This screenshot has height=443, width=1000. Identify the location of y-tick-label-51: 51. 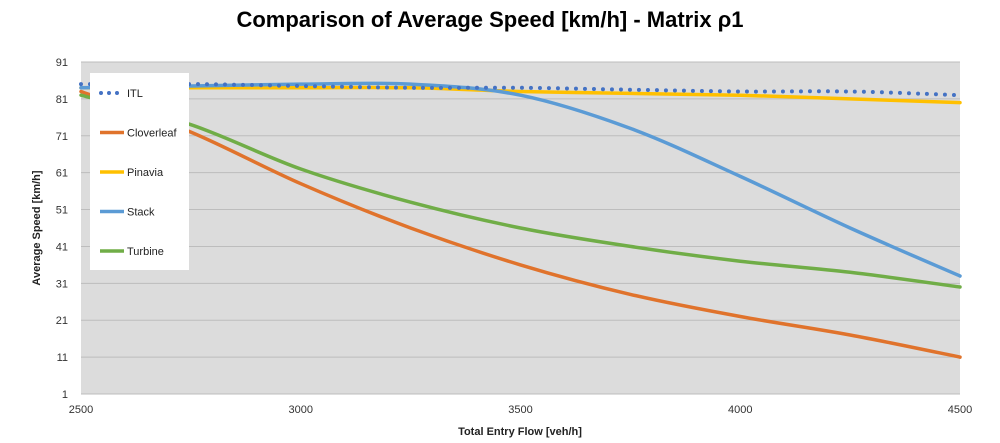
(62, 211).